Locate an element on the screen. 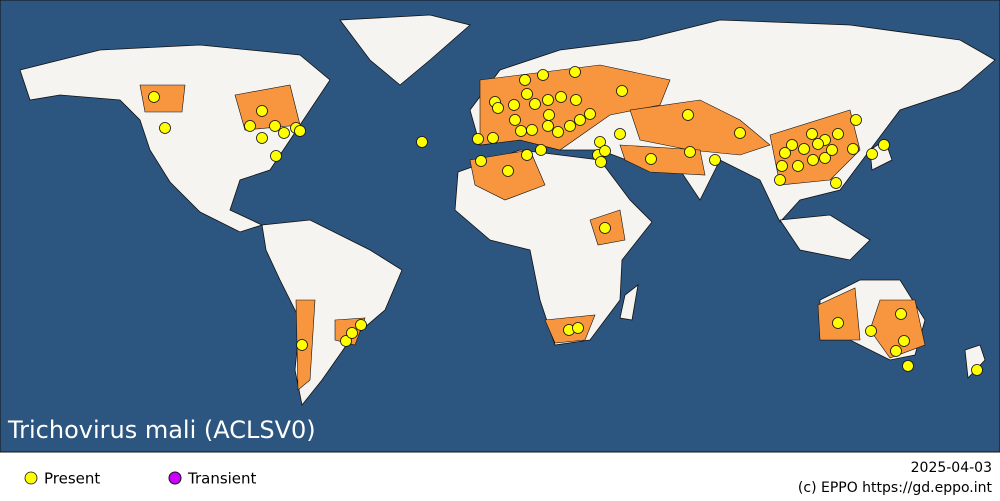 The height and width of the screenshot is (501, 1000). legend-present-marker is located at coordinates (31, 478).